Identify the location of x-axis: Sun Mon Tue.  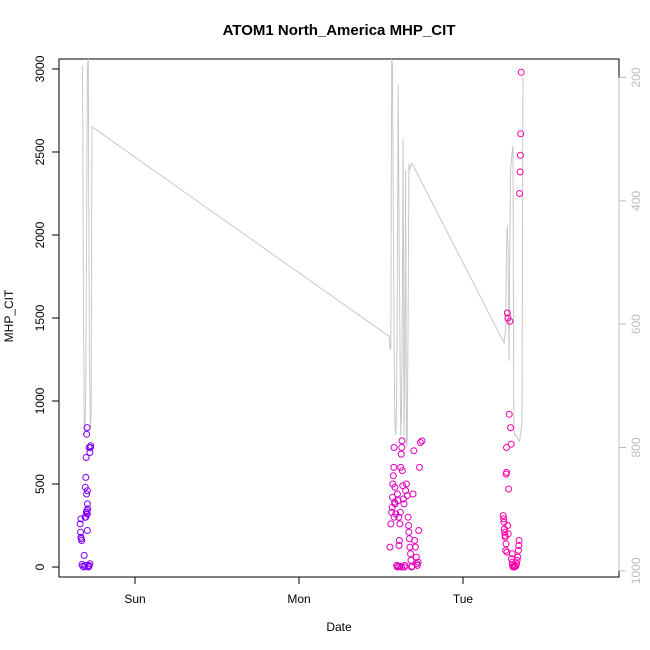
(298, 591).